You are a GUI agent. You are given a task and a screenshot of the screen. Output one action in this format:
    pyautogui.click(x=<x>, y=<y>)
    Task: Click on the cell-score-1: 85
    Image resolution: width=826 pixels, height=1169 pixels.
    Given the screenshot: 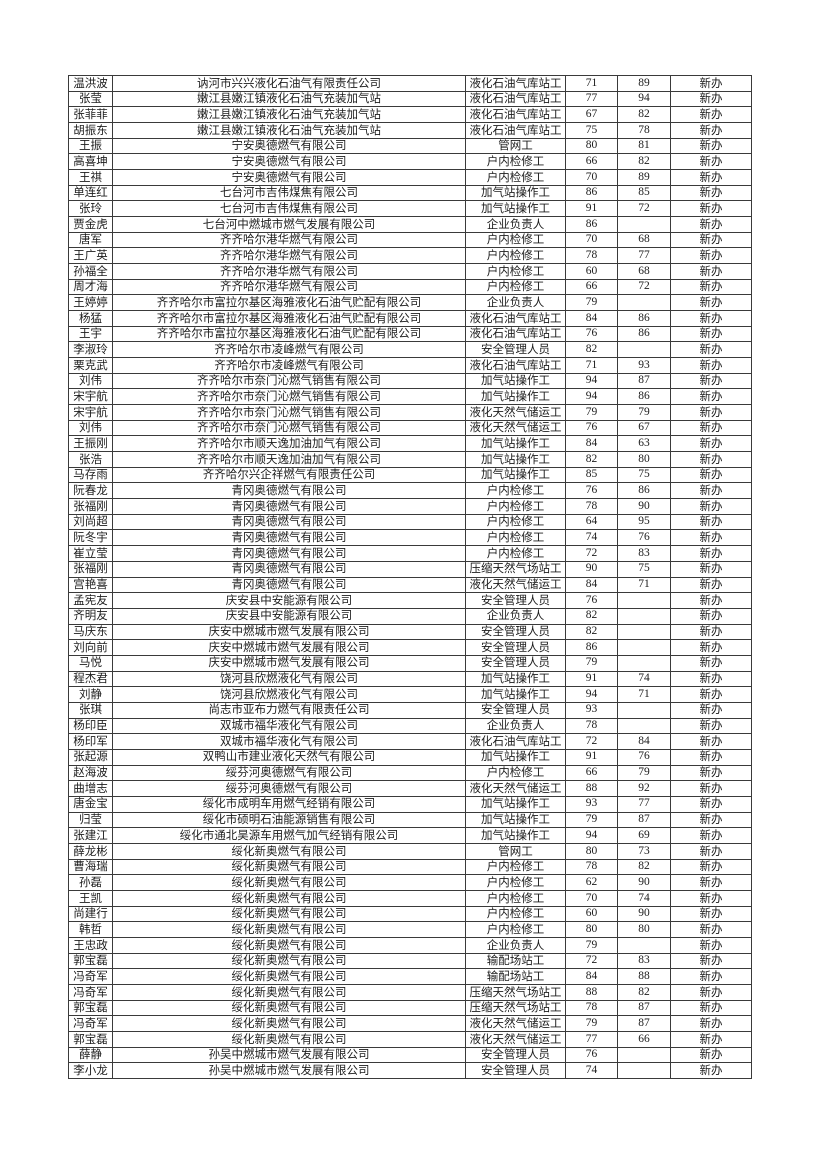 What is the action you would take?
    pyautogui.click(x=591, y=475)
    